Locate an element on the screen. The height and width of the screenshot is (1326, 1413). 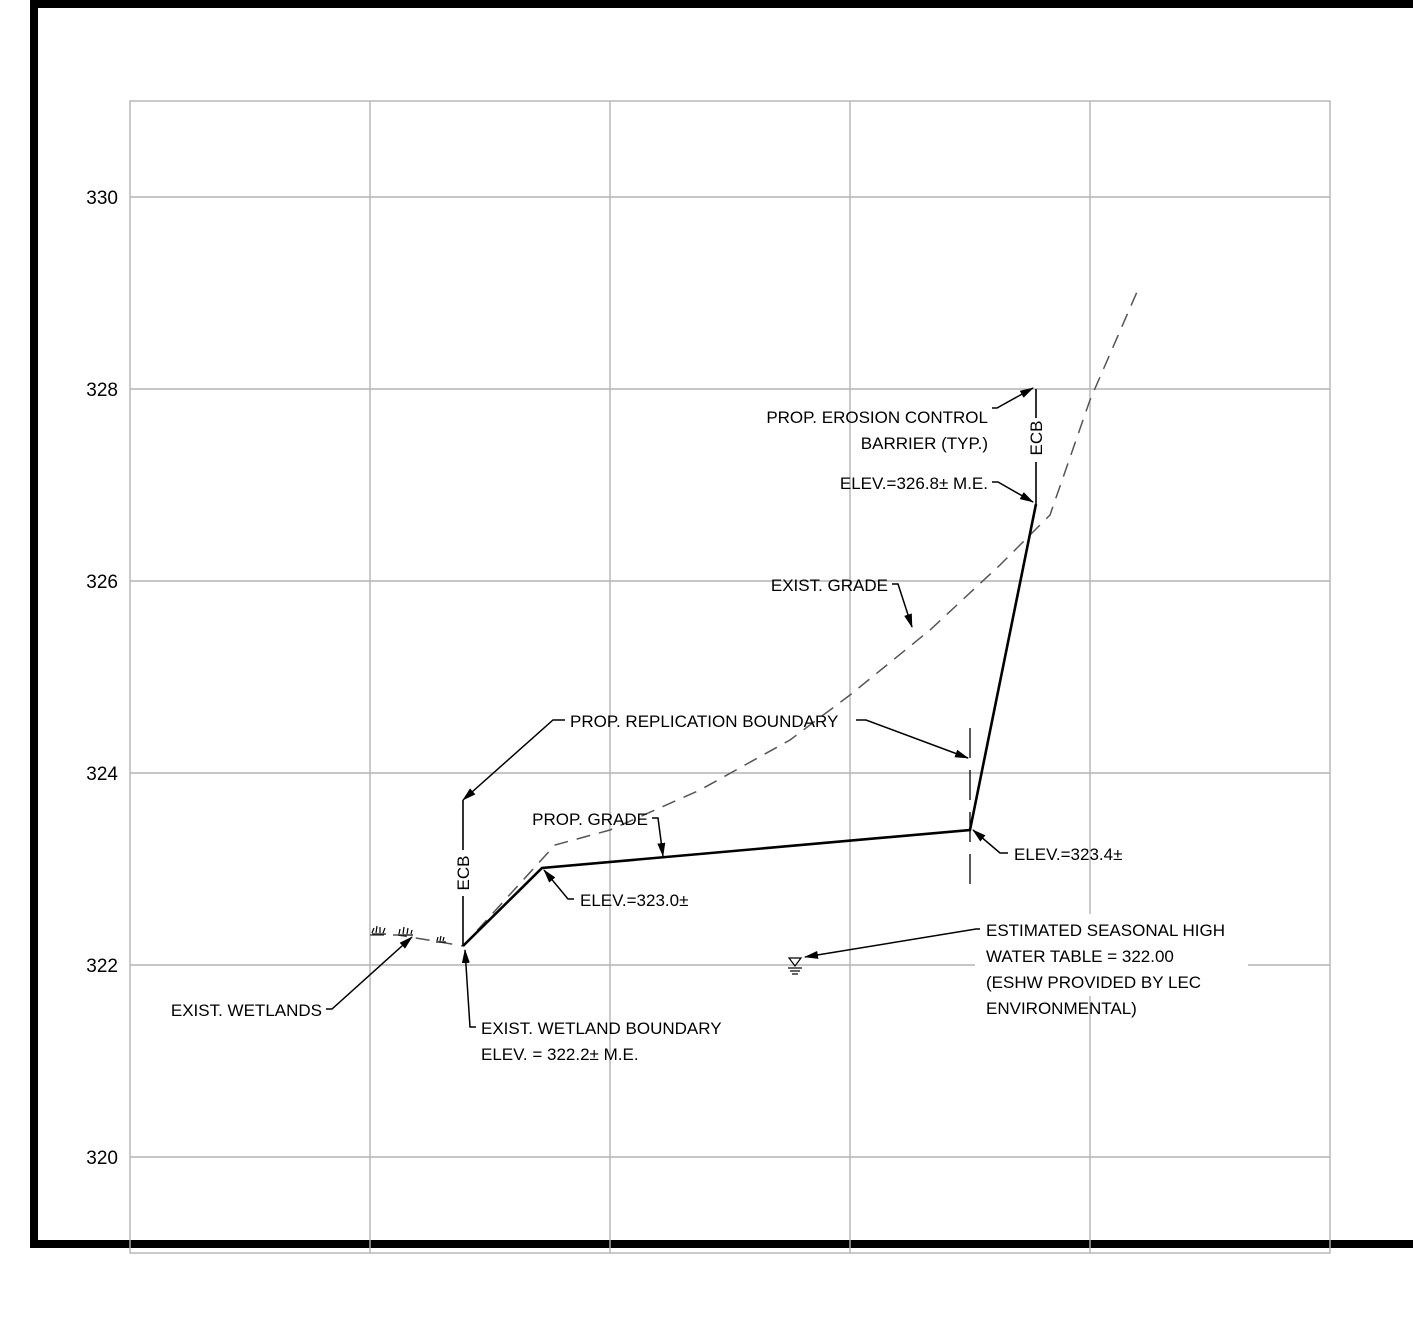
leader-replication-left is located at coordinates (513, 760).